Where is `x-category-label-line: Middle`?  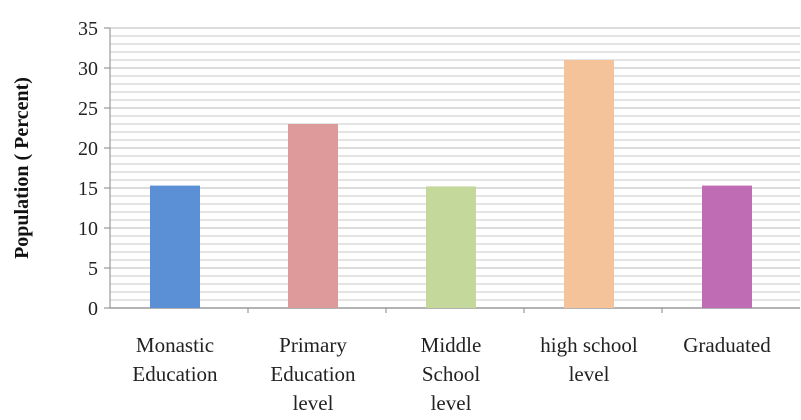
x-category-label-line: Middle is located at coordinates (451, 345).